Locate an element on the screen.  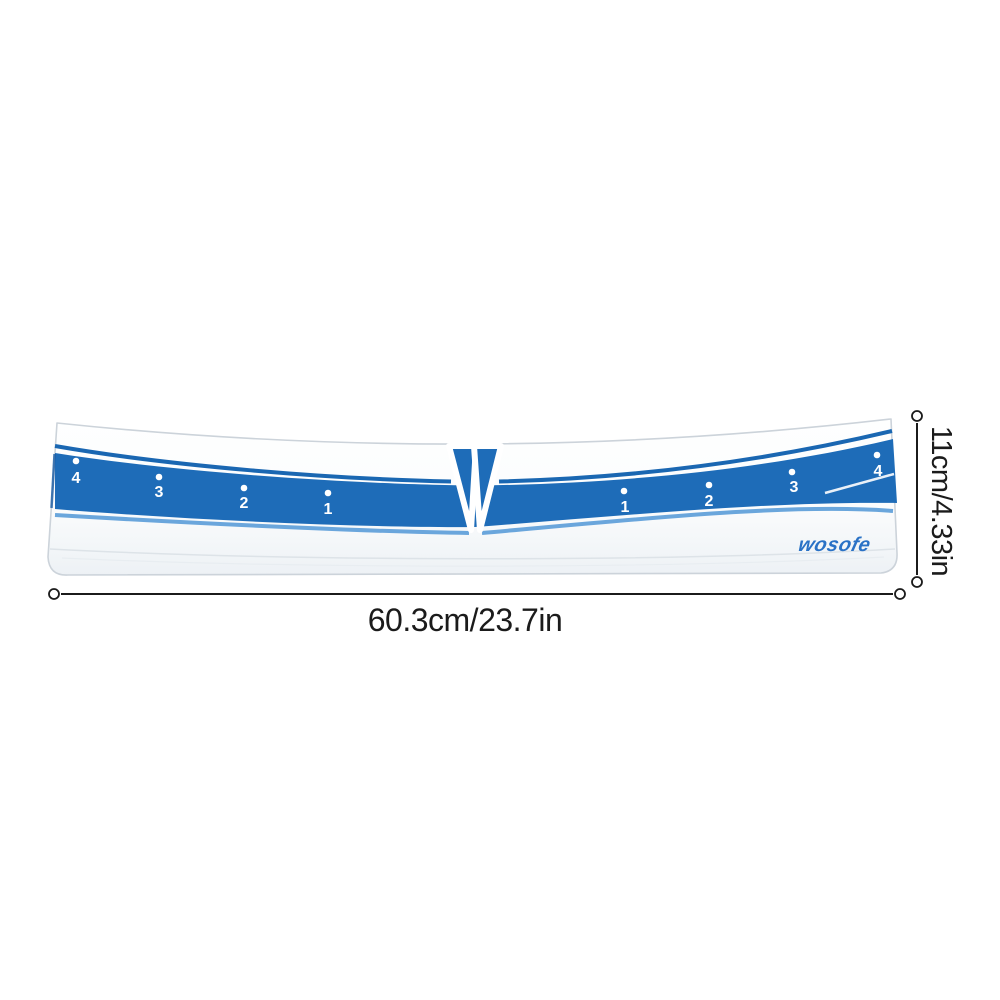
band-edge-highlight is located at coordinates (859, 483).